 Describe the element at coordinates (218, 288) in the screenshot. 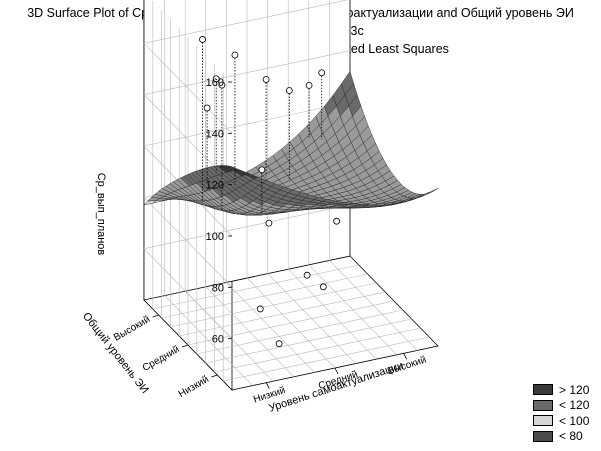

I see `z-tick-label: 80` at that location.